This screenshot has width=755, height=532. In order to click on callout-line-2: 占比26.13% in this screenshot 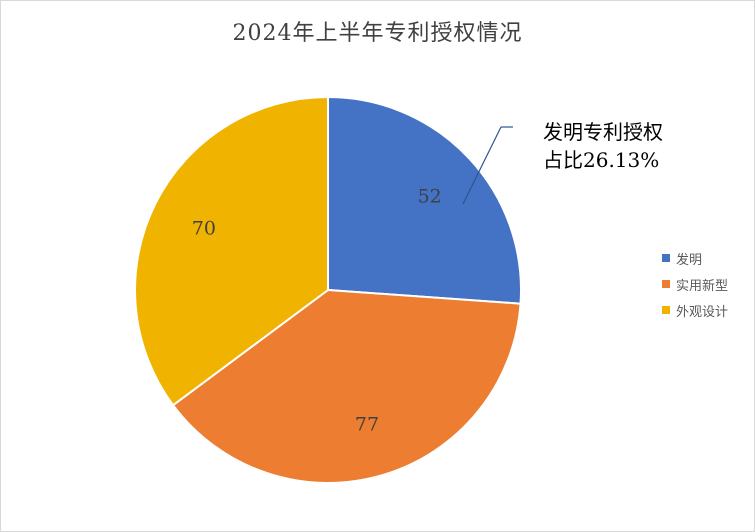, I will do `click(601, 160)`.